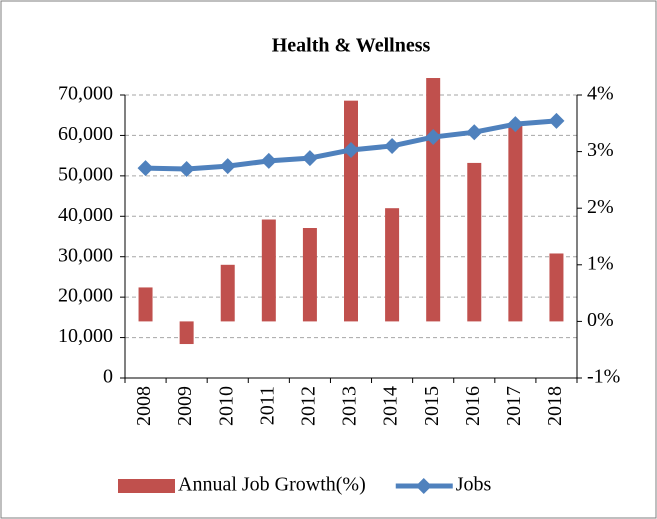 This screenshot has width=657, height=519. I want to click on y2-tick-label: 3%, so click(600, 150).